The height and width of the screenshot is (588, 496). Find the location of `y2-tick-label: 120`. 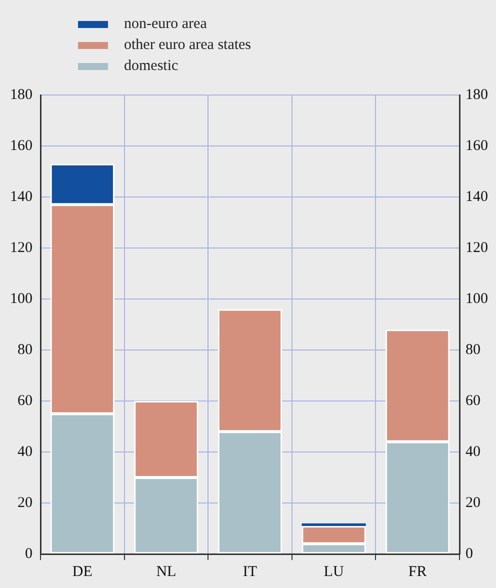

y2-tick-label: 120 is located at coordinates (477, 248).